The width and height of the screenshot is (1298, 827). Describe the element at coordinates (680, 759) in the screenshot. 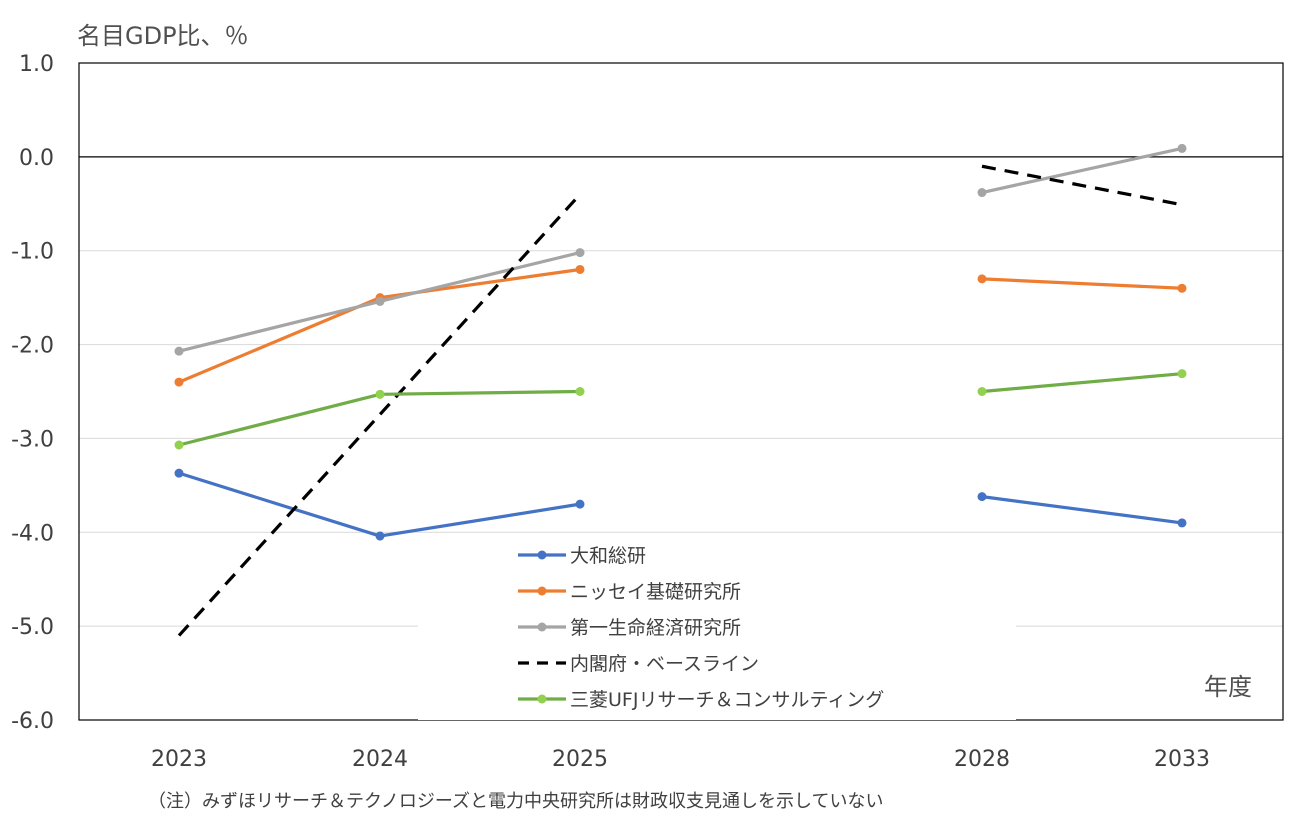

I see `x-tick-labels: 2023 2024 2025 2028 2033` at that location.